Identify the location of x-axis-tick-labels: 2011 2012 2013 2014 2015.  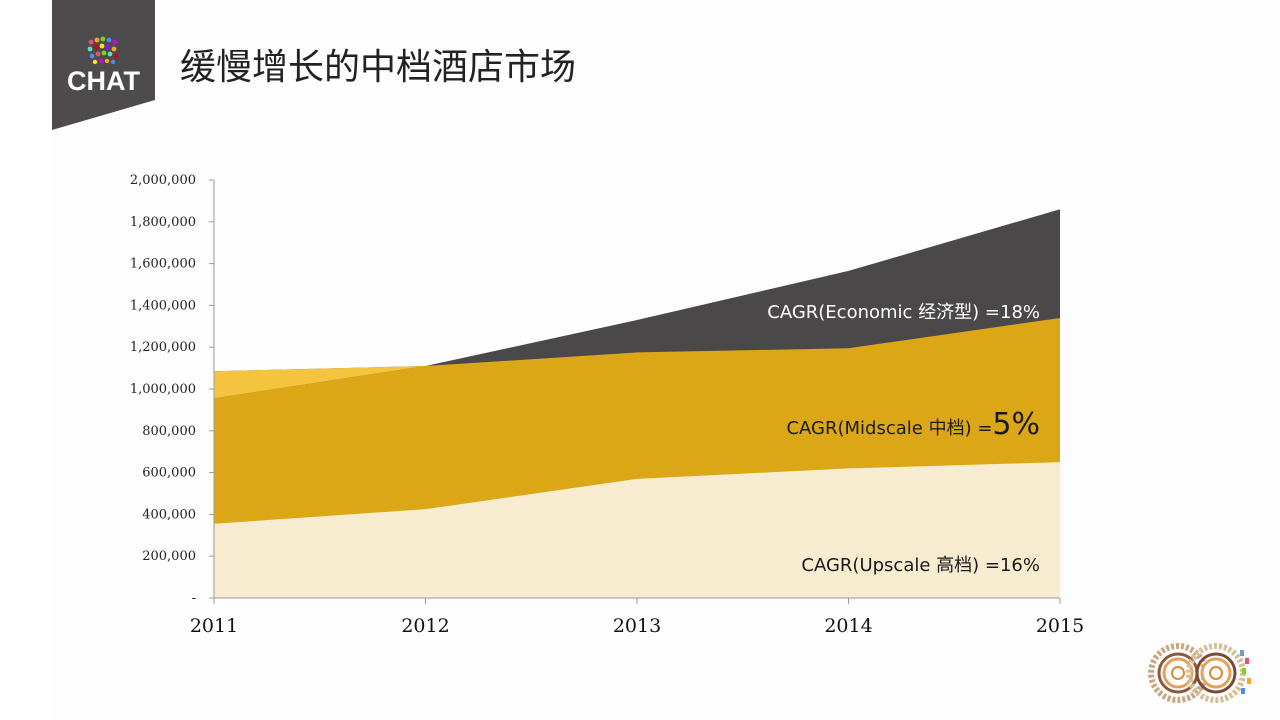
(637, 626).